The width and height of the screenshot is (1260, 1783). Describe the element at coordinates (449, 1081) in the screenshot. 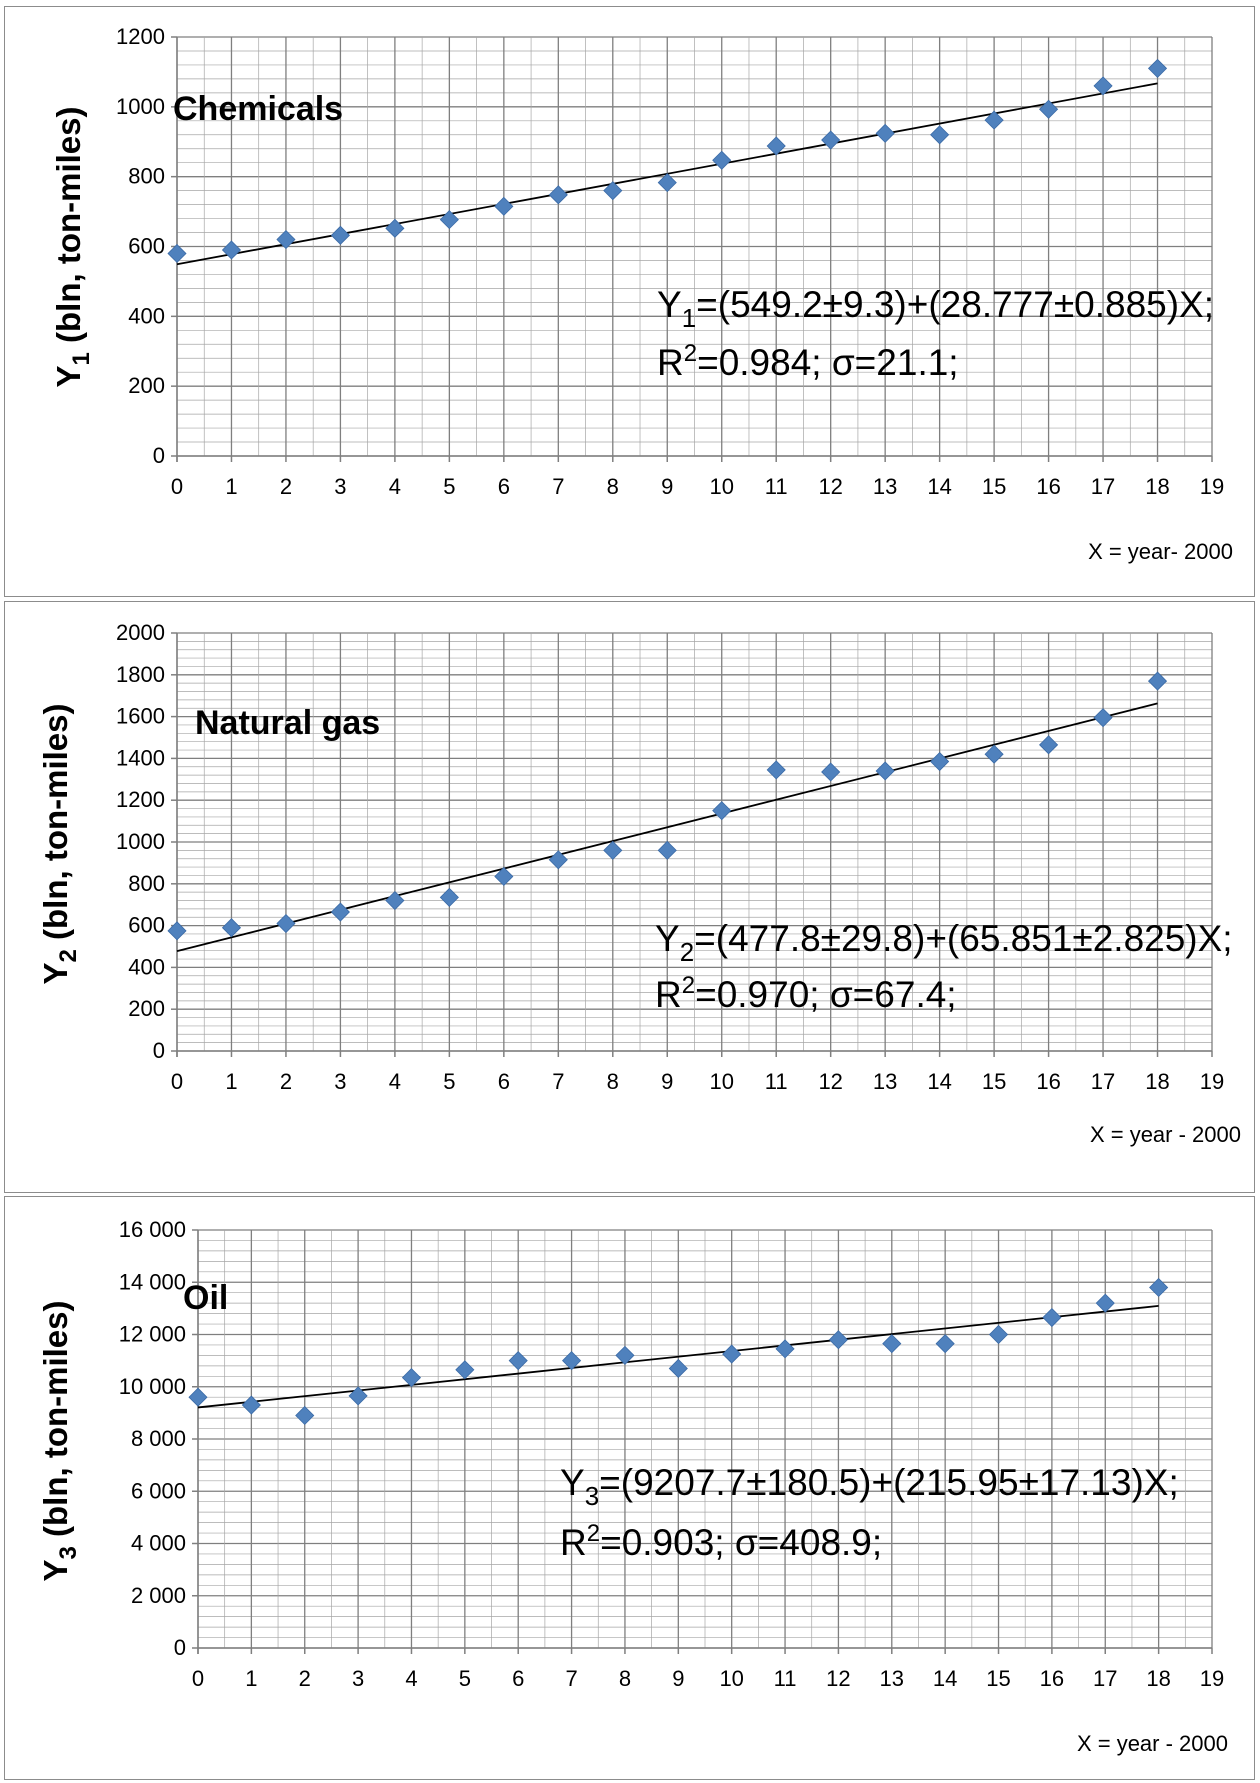

I see `x-tick-label: 5` at that location.